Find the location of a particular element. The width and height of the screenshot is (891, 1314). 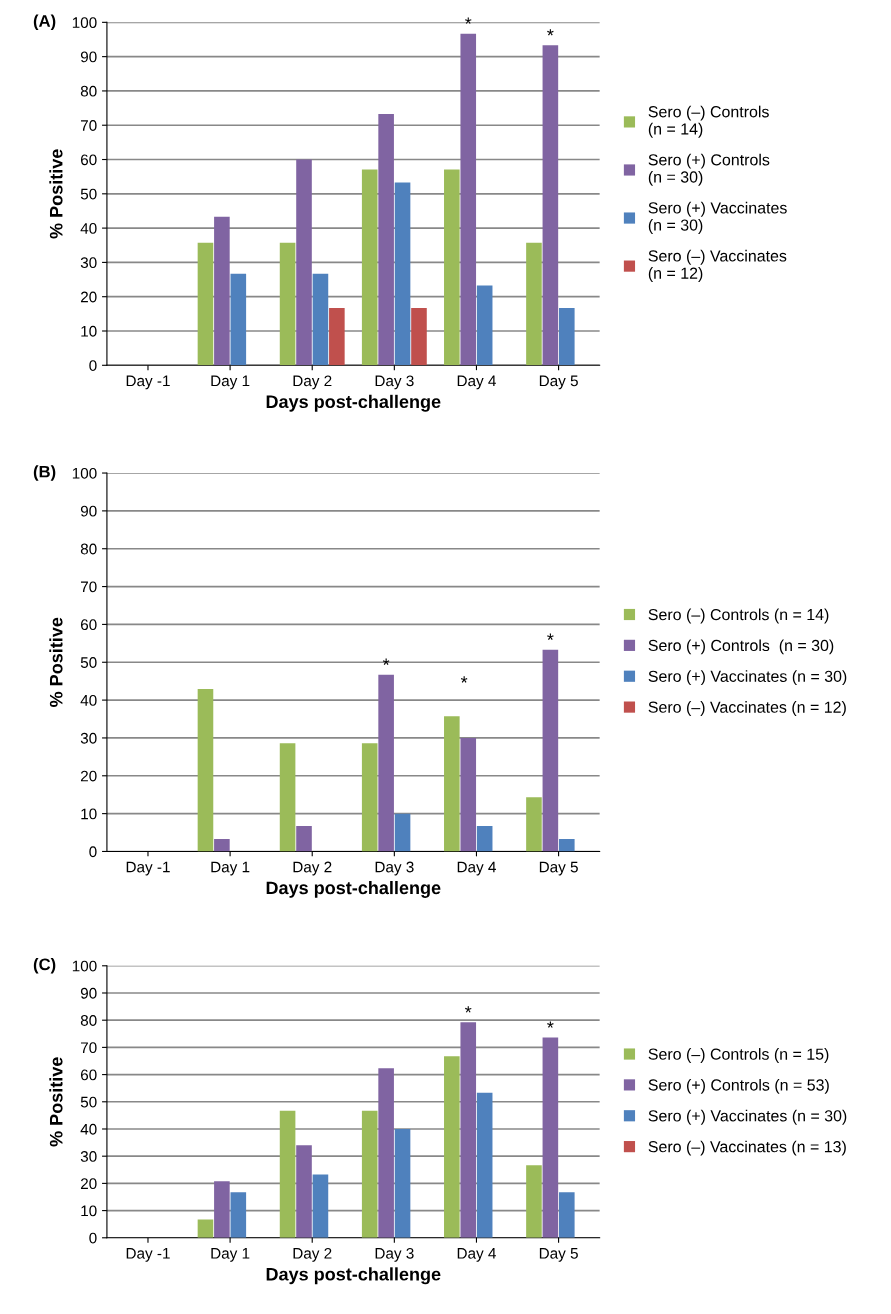

chart-title: (B) is located at coordinates (44, 473).